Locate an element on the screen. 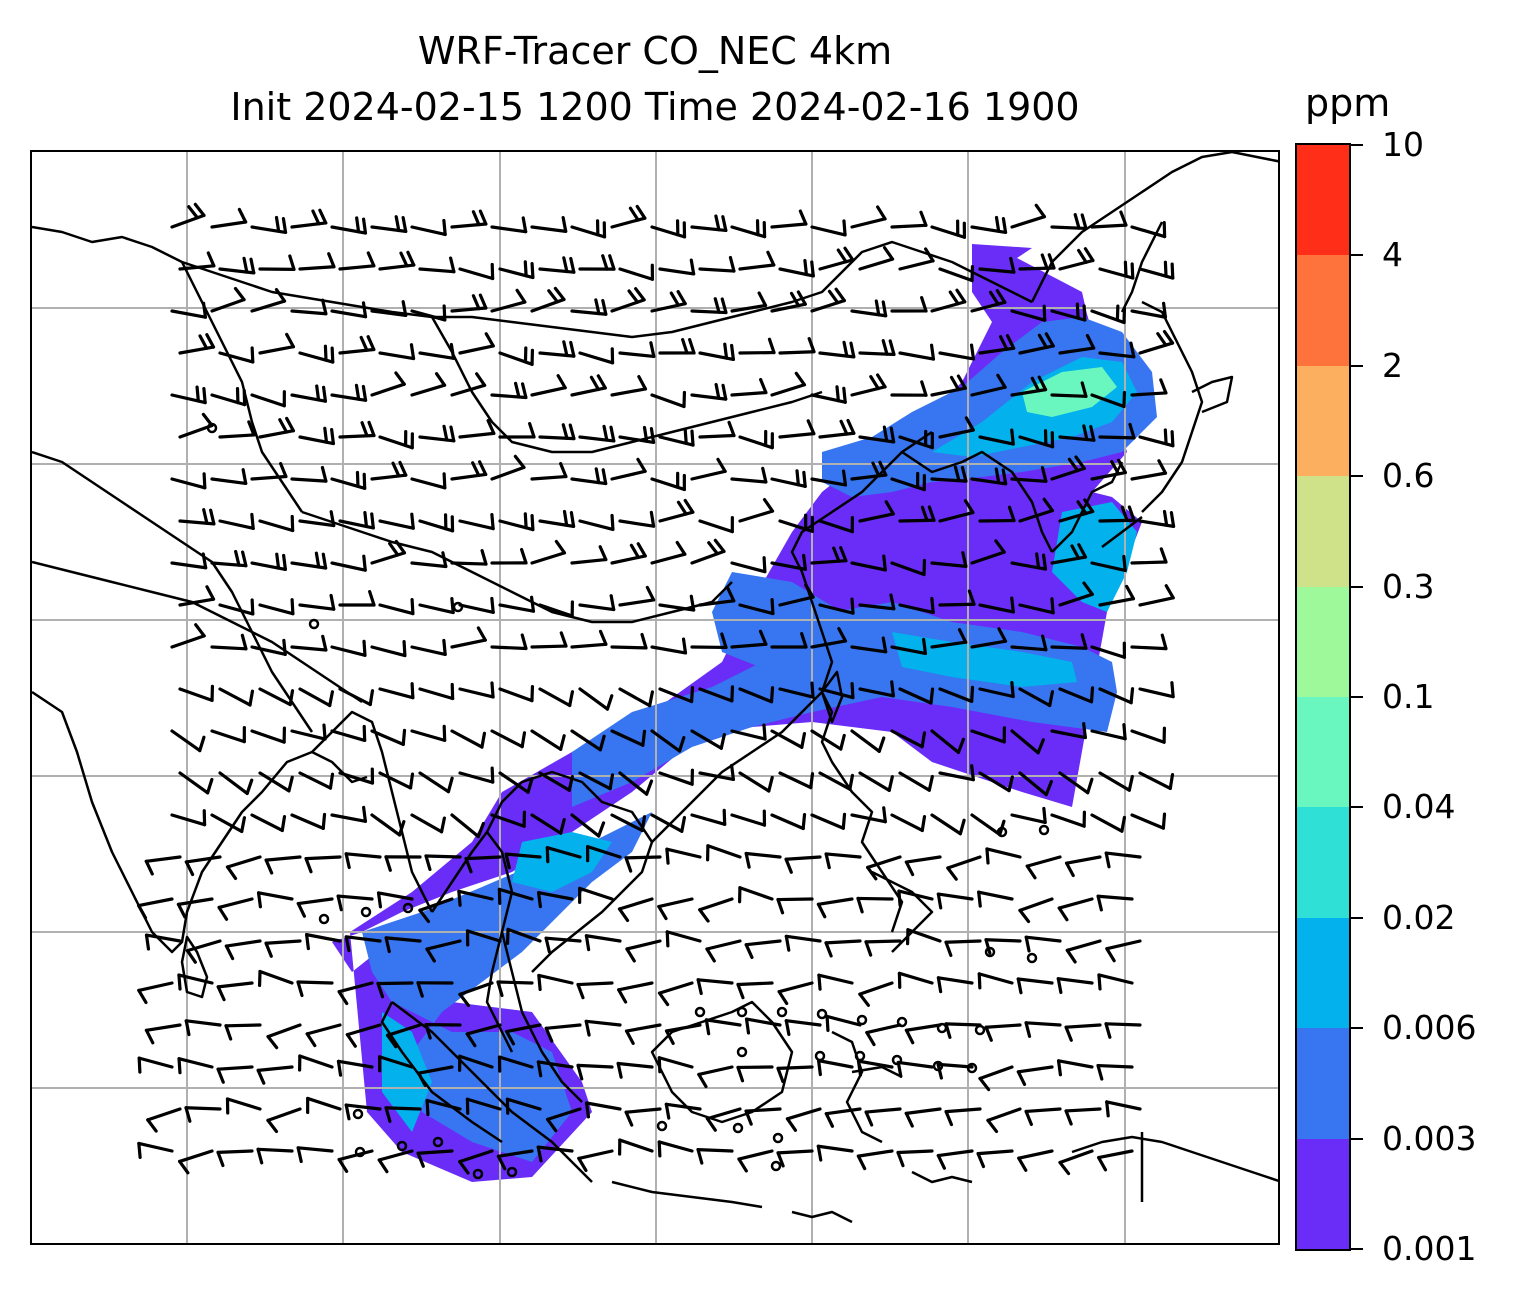 Image resolution: width=1528 pixels, height=1306 pixels. colorbar-tick-label: 0.3 is located at coordinates (1408, 586).